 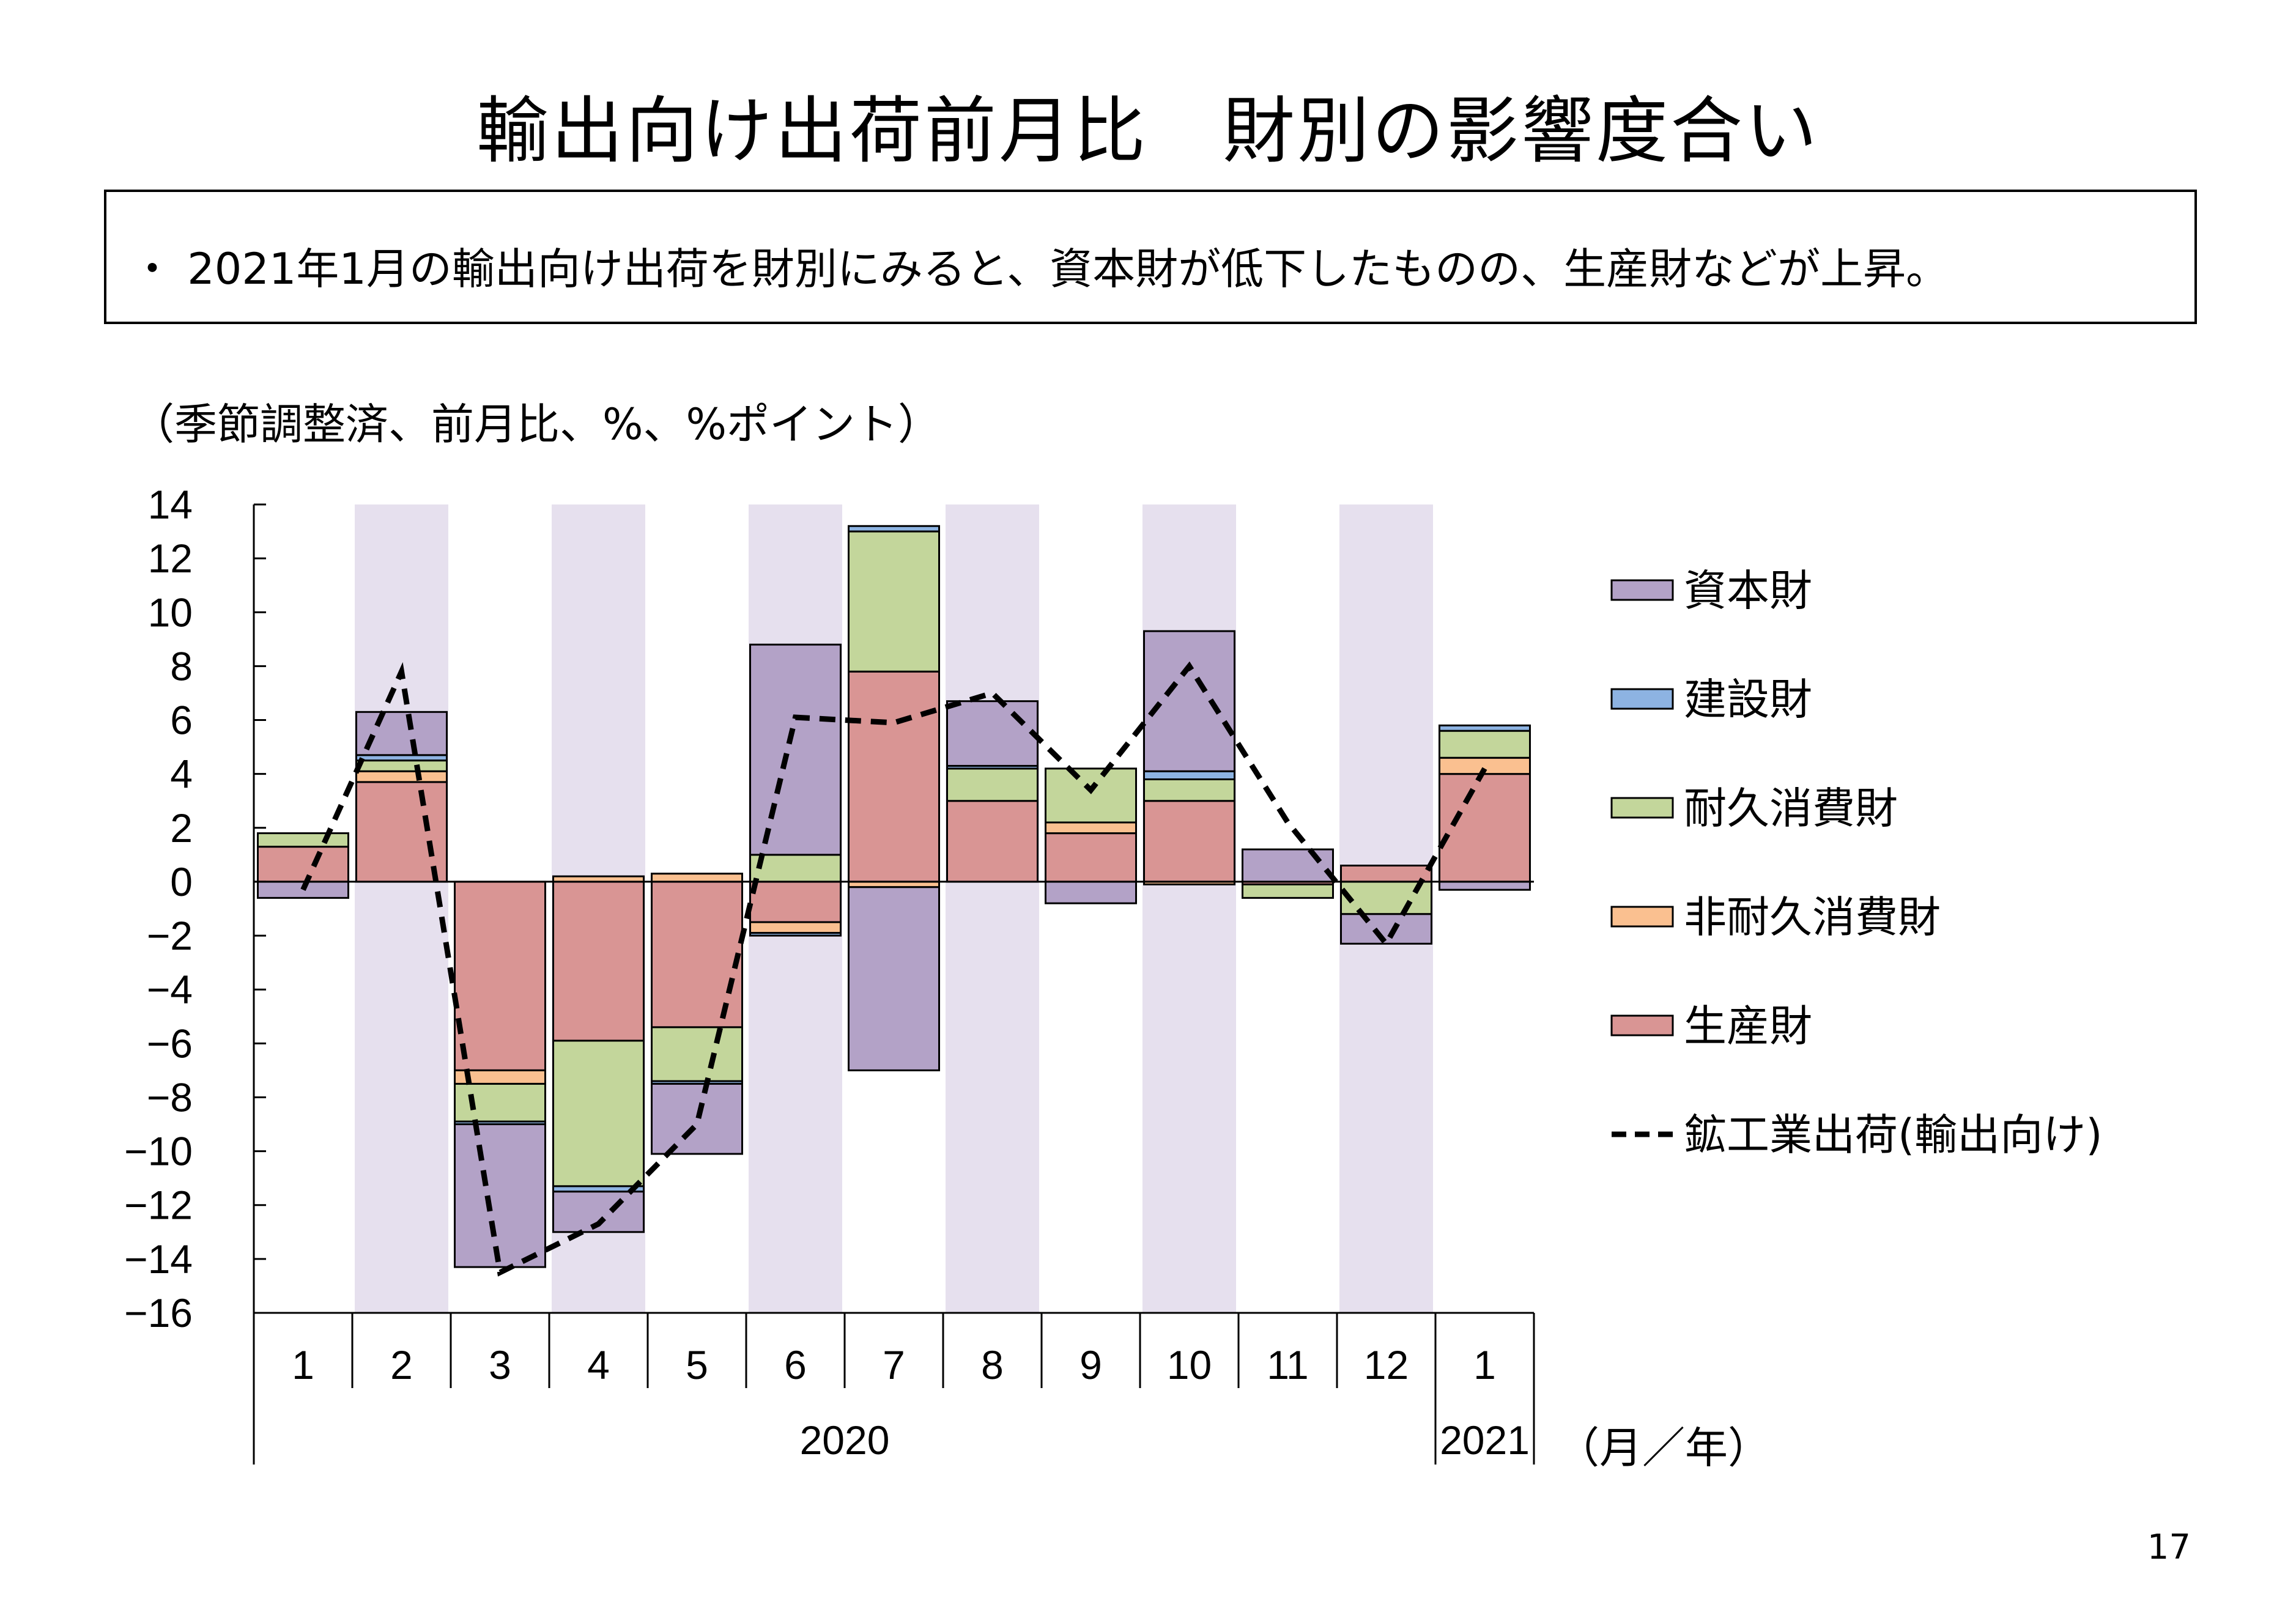 I want to click on y-tick-label: 4, so click(x=182, y=775).